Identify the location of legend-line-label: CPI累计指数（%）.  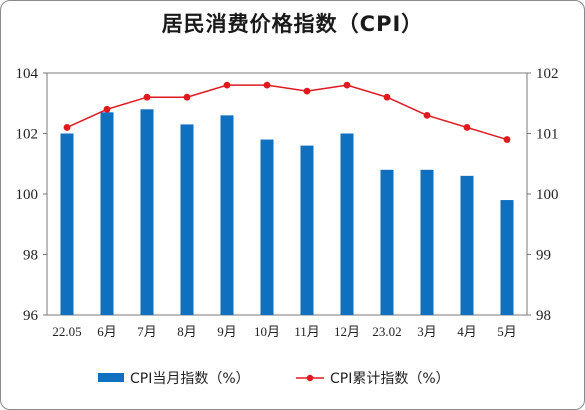
(390, 379).